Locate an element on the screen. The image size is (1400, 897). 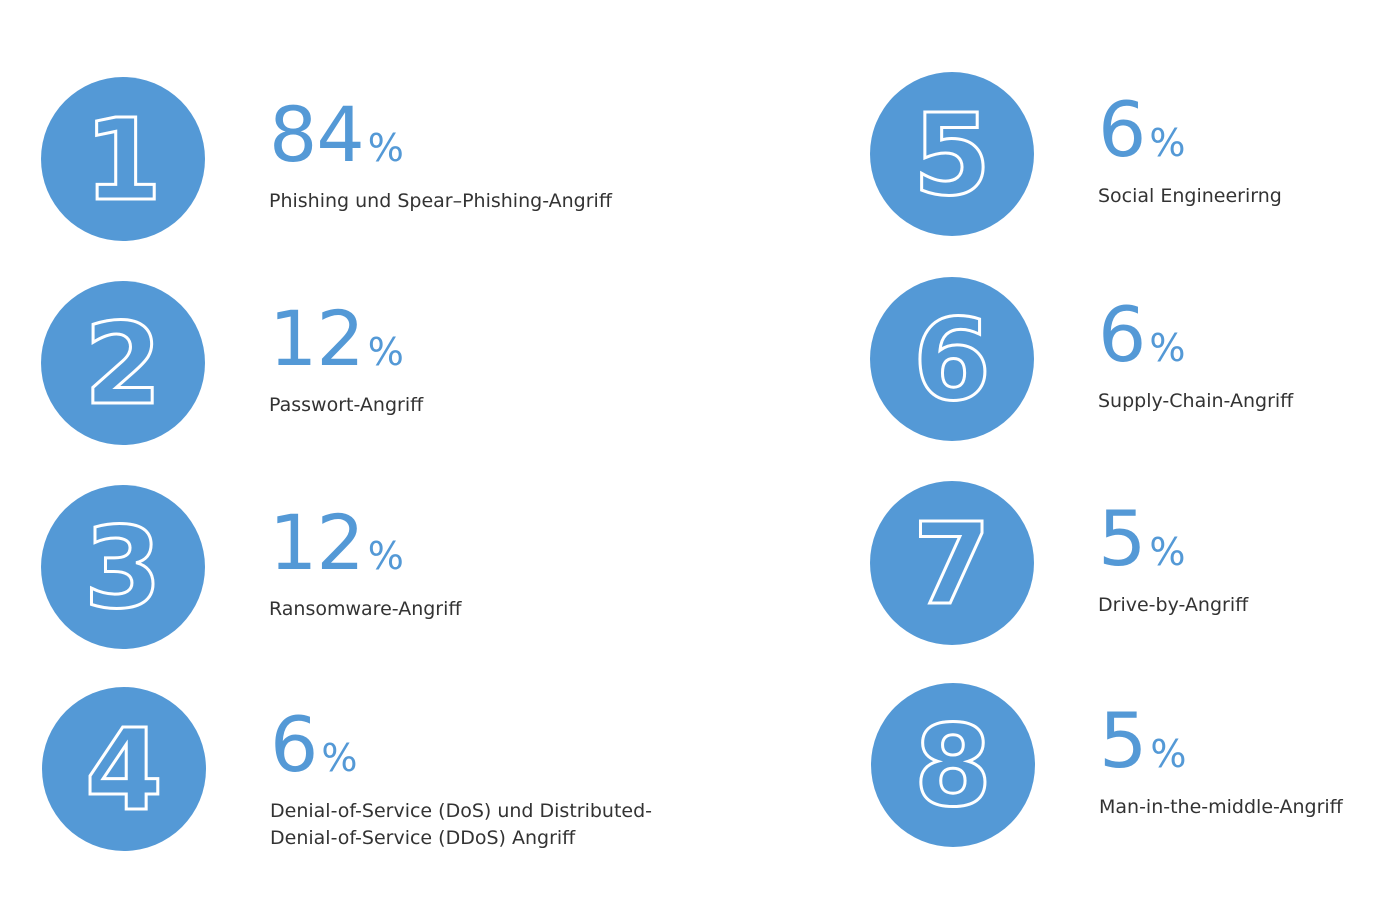
stat-item-8: 8 5% Man-in-the-middle-Angriff is located at coordinates (1131, 768).